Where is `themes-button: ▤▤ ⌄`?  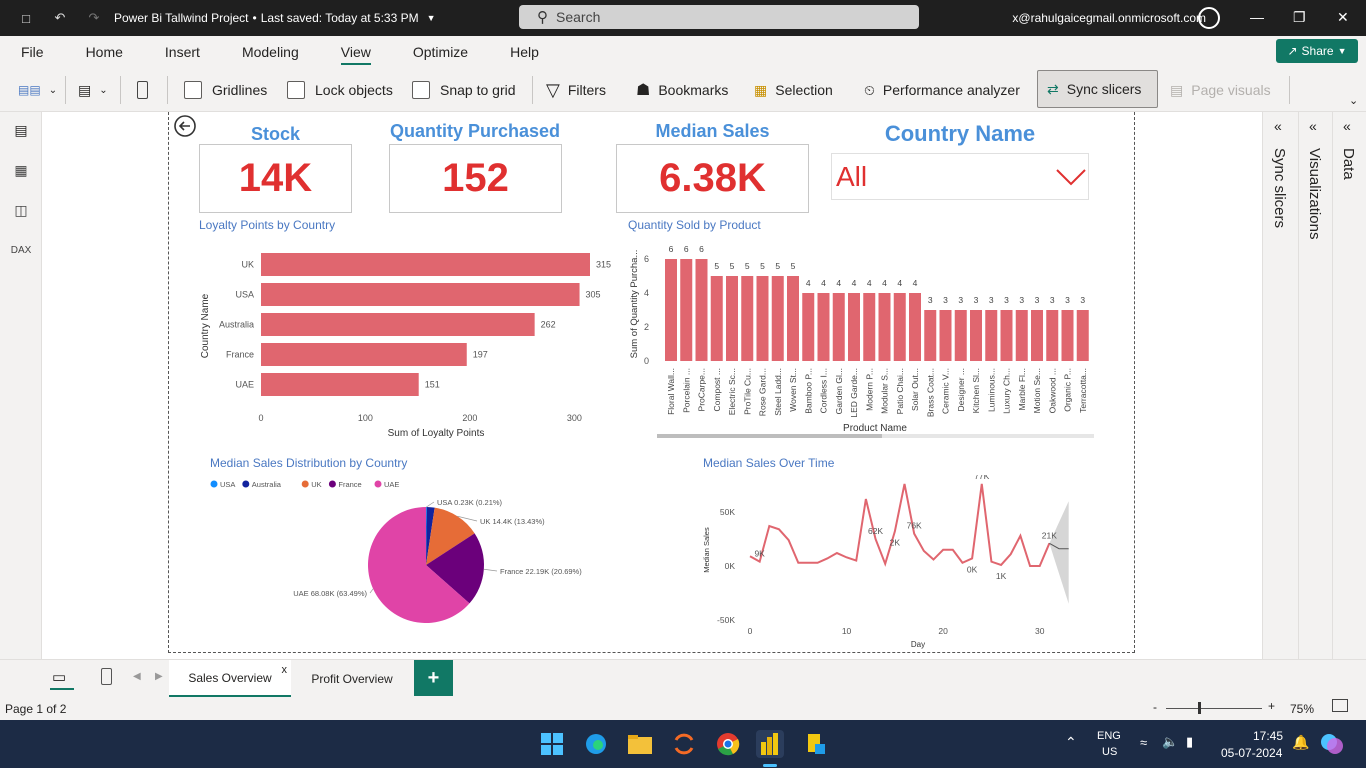
themes-button: ▤▤ ⌄ is located at coordinates (37, 90).